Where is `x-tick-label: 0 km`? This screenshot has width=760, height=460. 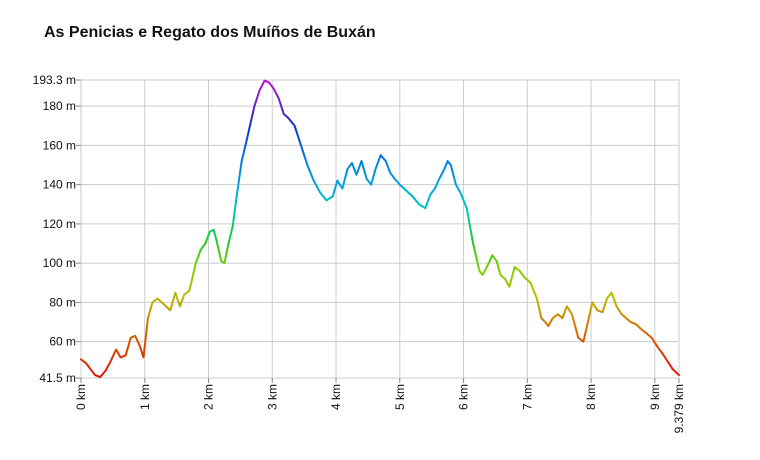
x-tick-label: 0 km is located at coordinates (81, 397).